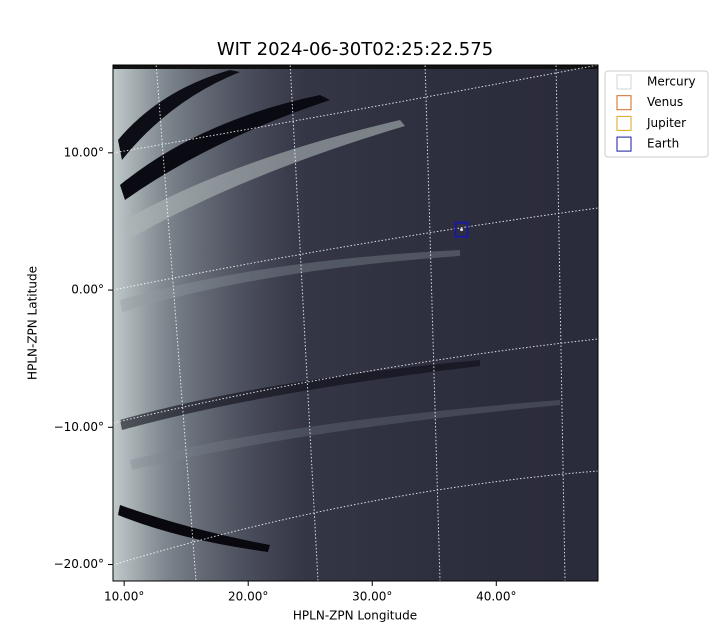 Image resolution: width=720 pixels, height=640 pixels. What do you see at coordinates (355, 49) in the screenshot?
I see `chart-title: WIT 2024-06-30T02:25:22.575` at bounding box center [355, 49].